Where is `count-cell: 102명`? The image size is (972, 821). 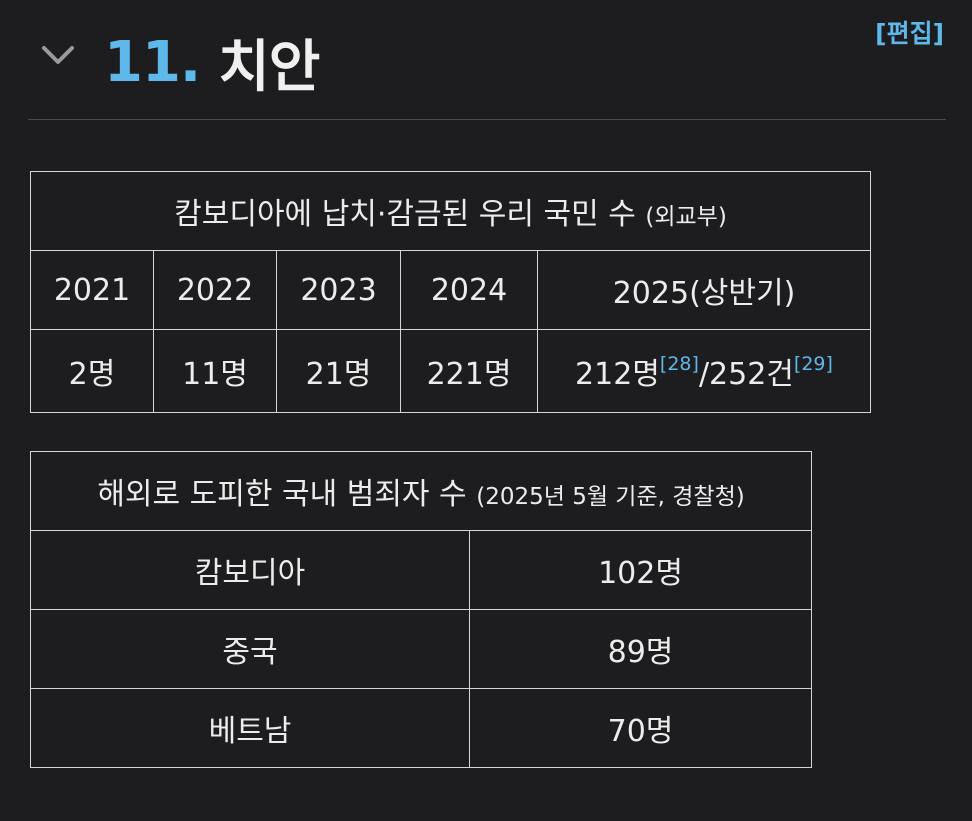 count-cell: 102명 is located at coordinates (640, 570).